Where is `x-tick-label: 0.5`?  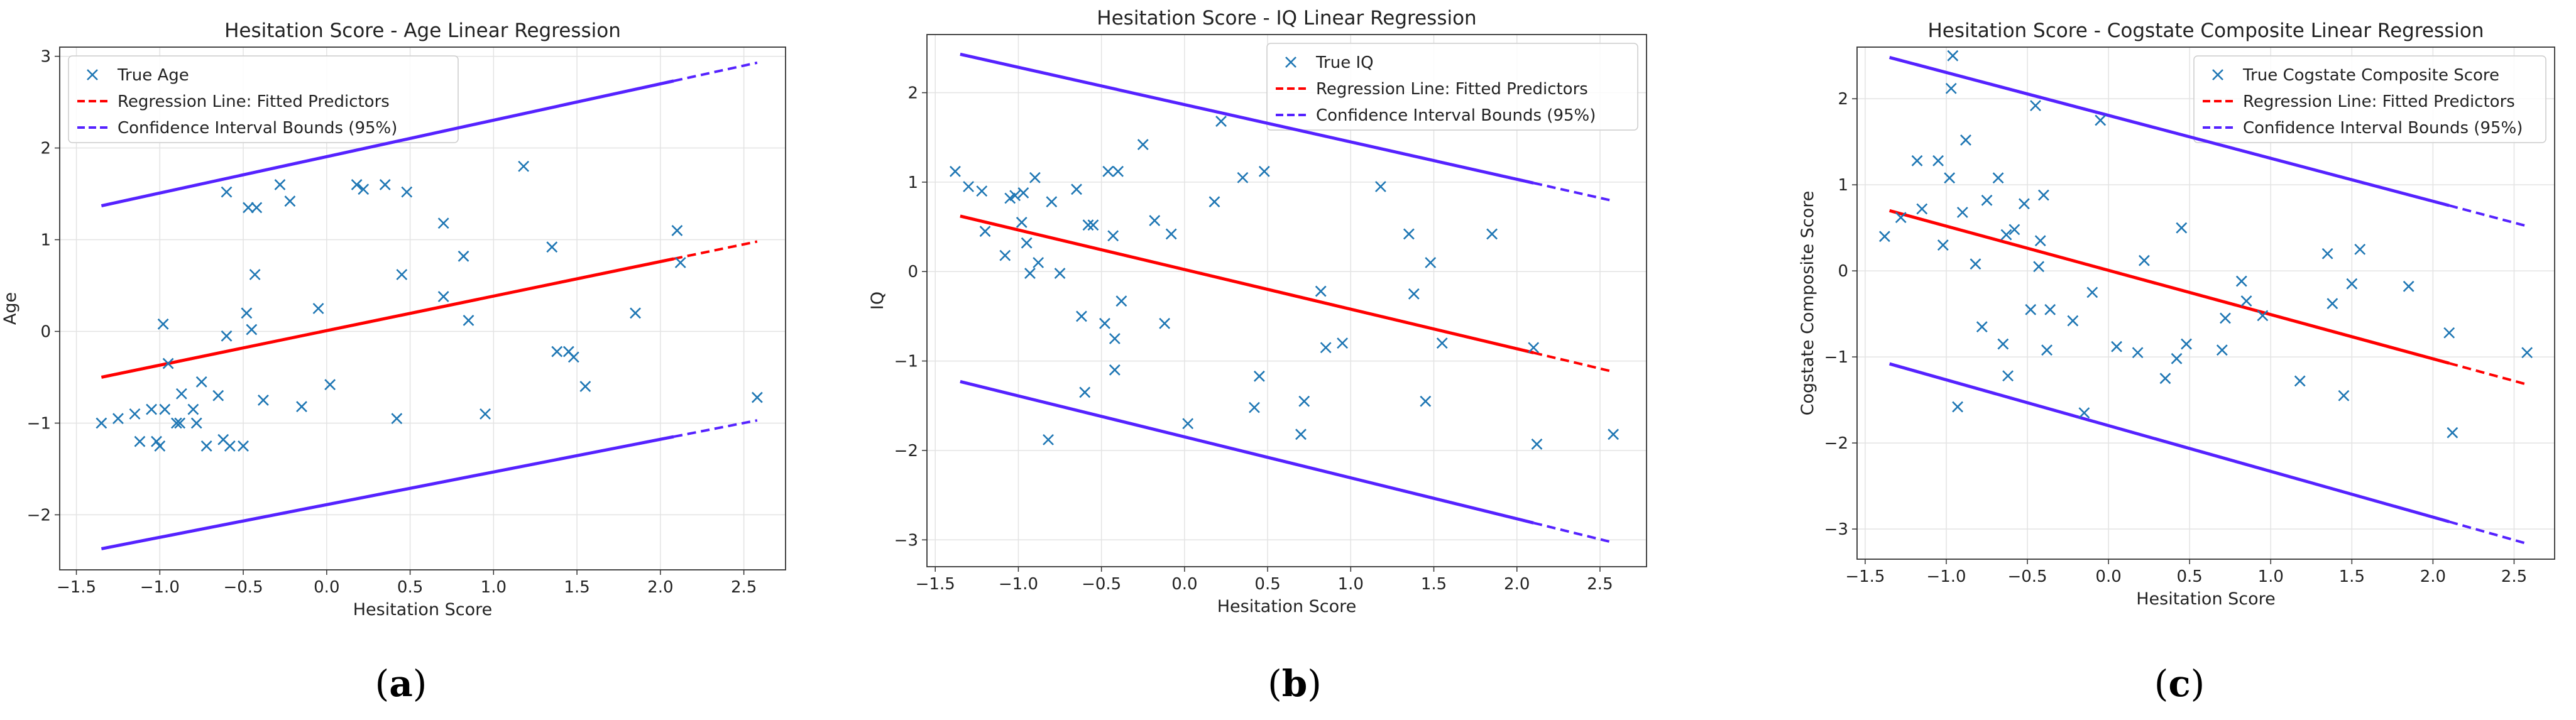 x-tick-label: 0.5 is located at coordinates (410, 587).